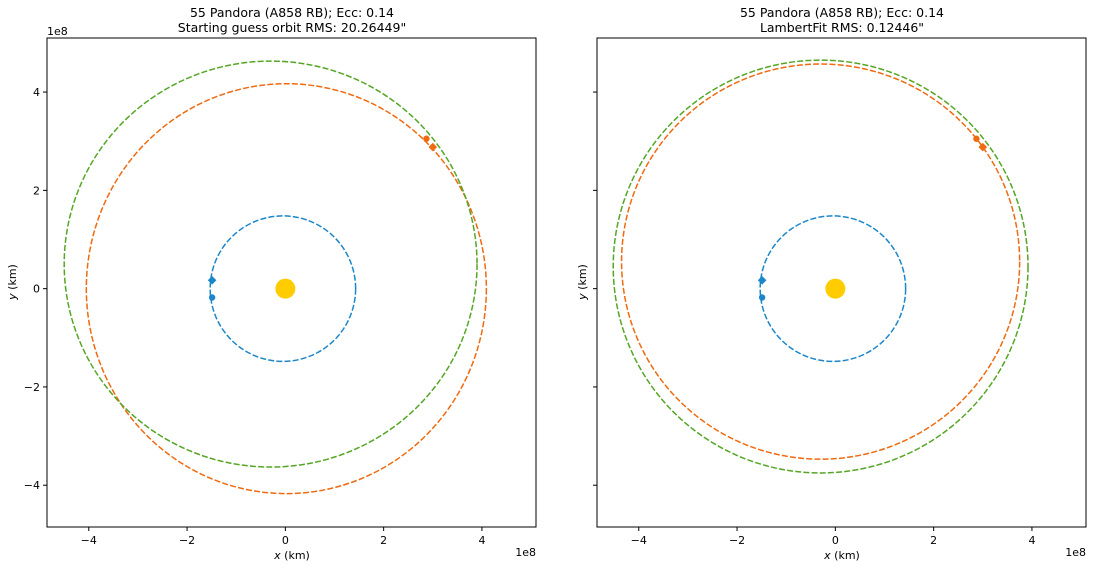 This screenshot has height=568, width=1093. Describe the element at coordinates (57, 31) in the screenshot. I see `y-offset-label: 1e8` at that location.